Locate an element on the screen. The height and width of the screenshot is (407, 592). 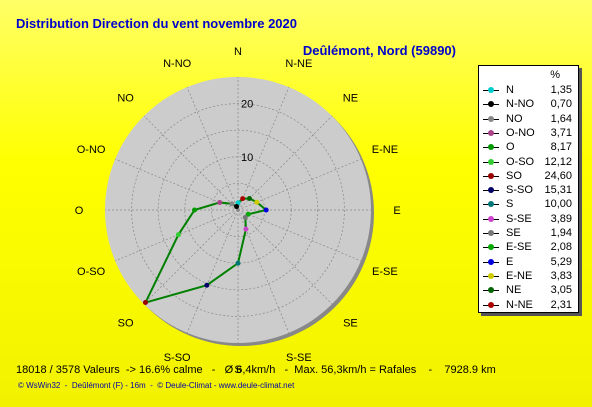
legend-item-o-no: O-NO 3,71 is located at coordinates (528, 134).